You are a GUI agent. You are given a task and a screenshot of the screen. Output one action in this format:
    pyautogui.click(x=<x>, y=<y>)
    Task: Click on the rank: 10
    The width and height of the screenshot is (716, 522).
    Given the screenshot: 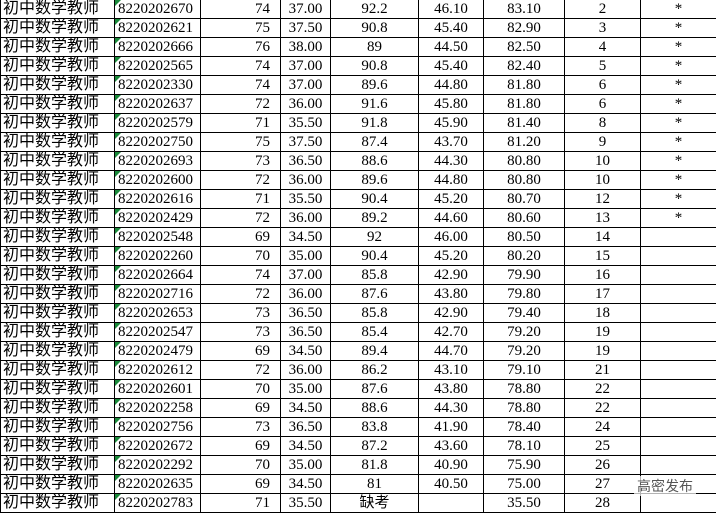 What is the action you would take?
    pyautogui.click(x=602, y=180)
    